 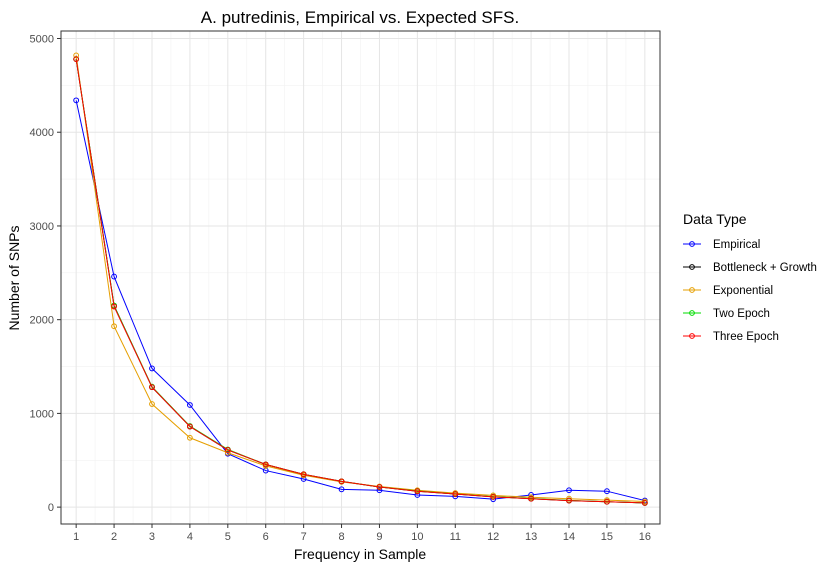 What do you see at coordinates (42, 227) in the screenshot?
I see `y-tick-label: 3000` at bounding box center [42, 227].